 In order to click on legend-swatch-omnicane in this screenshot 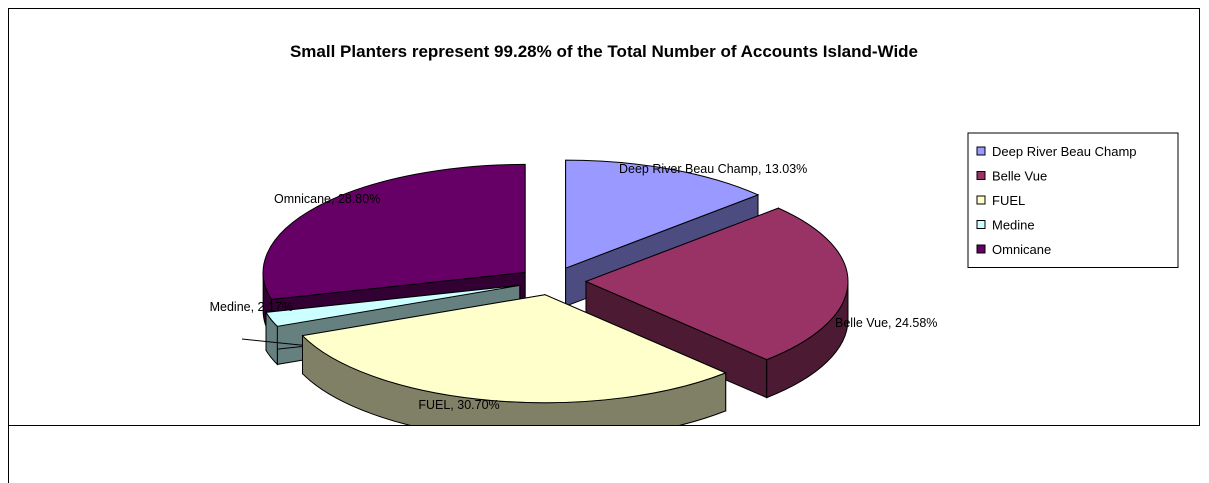, I will do `click(981, 249)`.